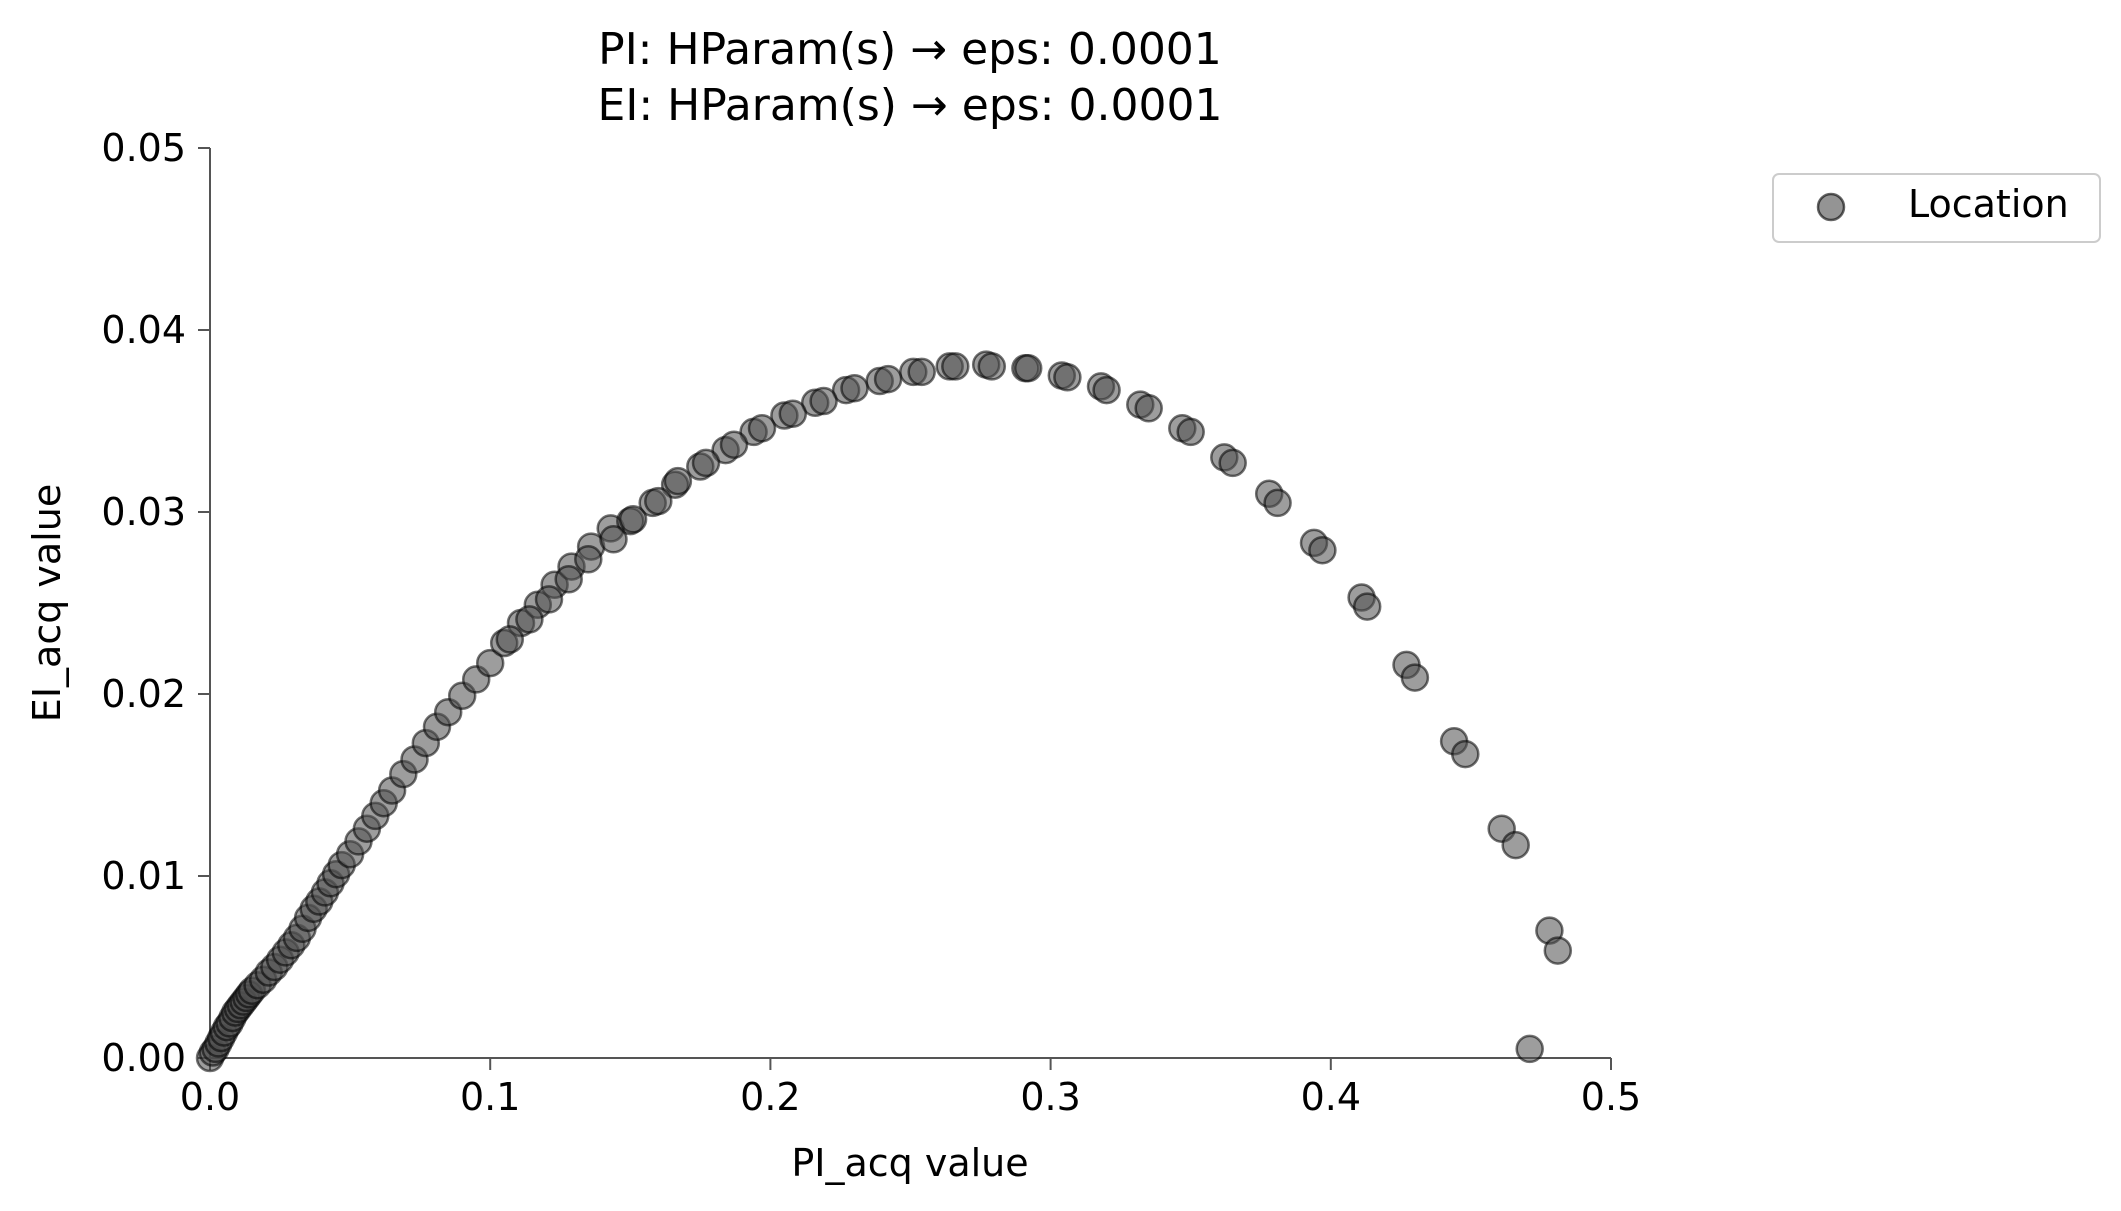 The height and width of the screenshot is (1211, 2121). Describe the element at coordinates (47, 603) in the screenshot. I see `y-axis-label: EI_acq value` at that location.